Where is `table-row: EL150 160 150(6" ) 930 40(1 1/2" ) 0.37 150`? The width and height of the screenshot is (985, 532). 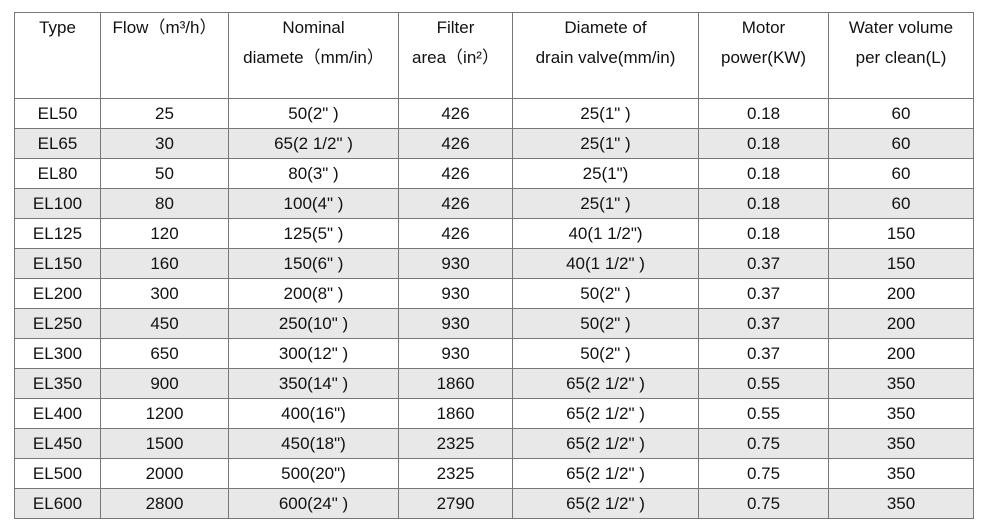
table-row: EL150 160 150(6" ) 930 40(1 1/2" ) 0.37 150 is located at coordinates (494, 263).